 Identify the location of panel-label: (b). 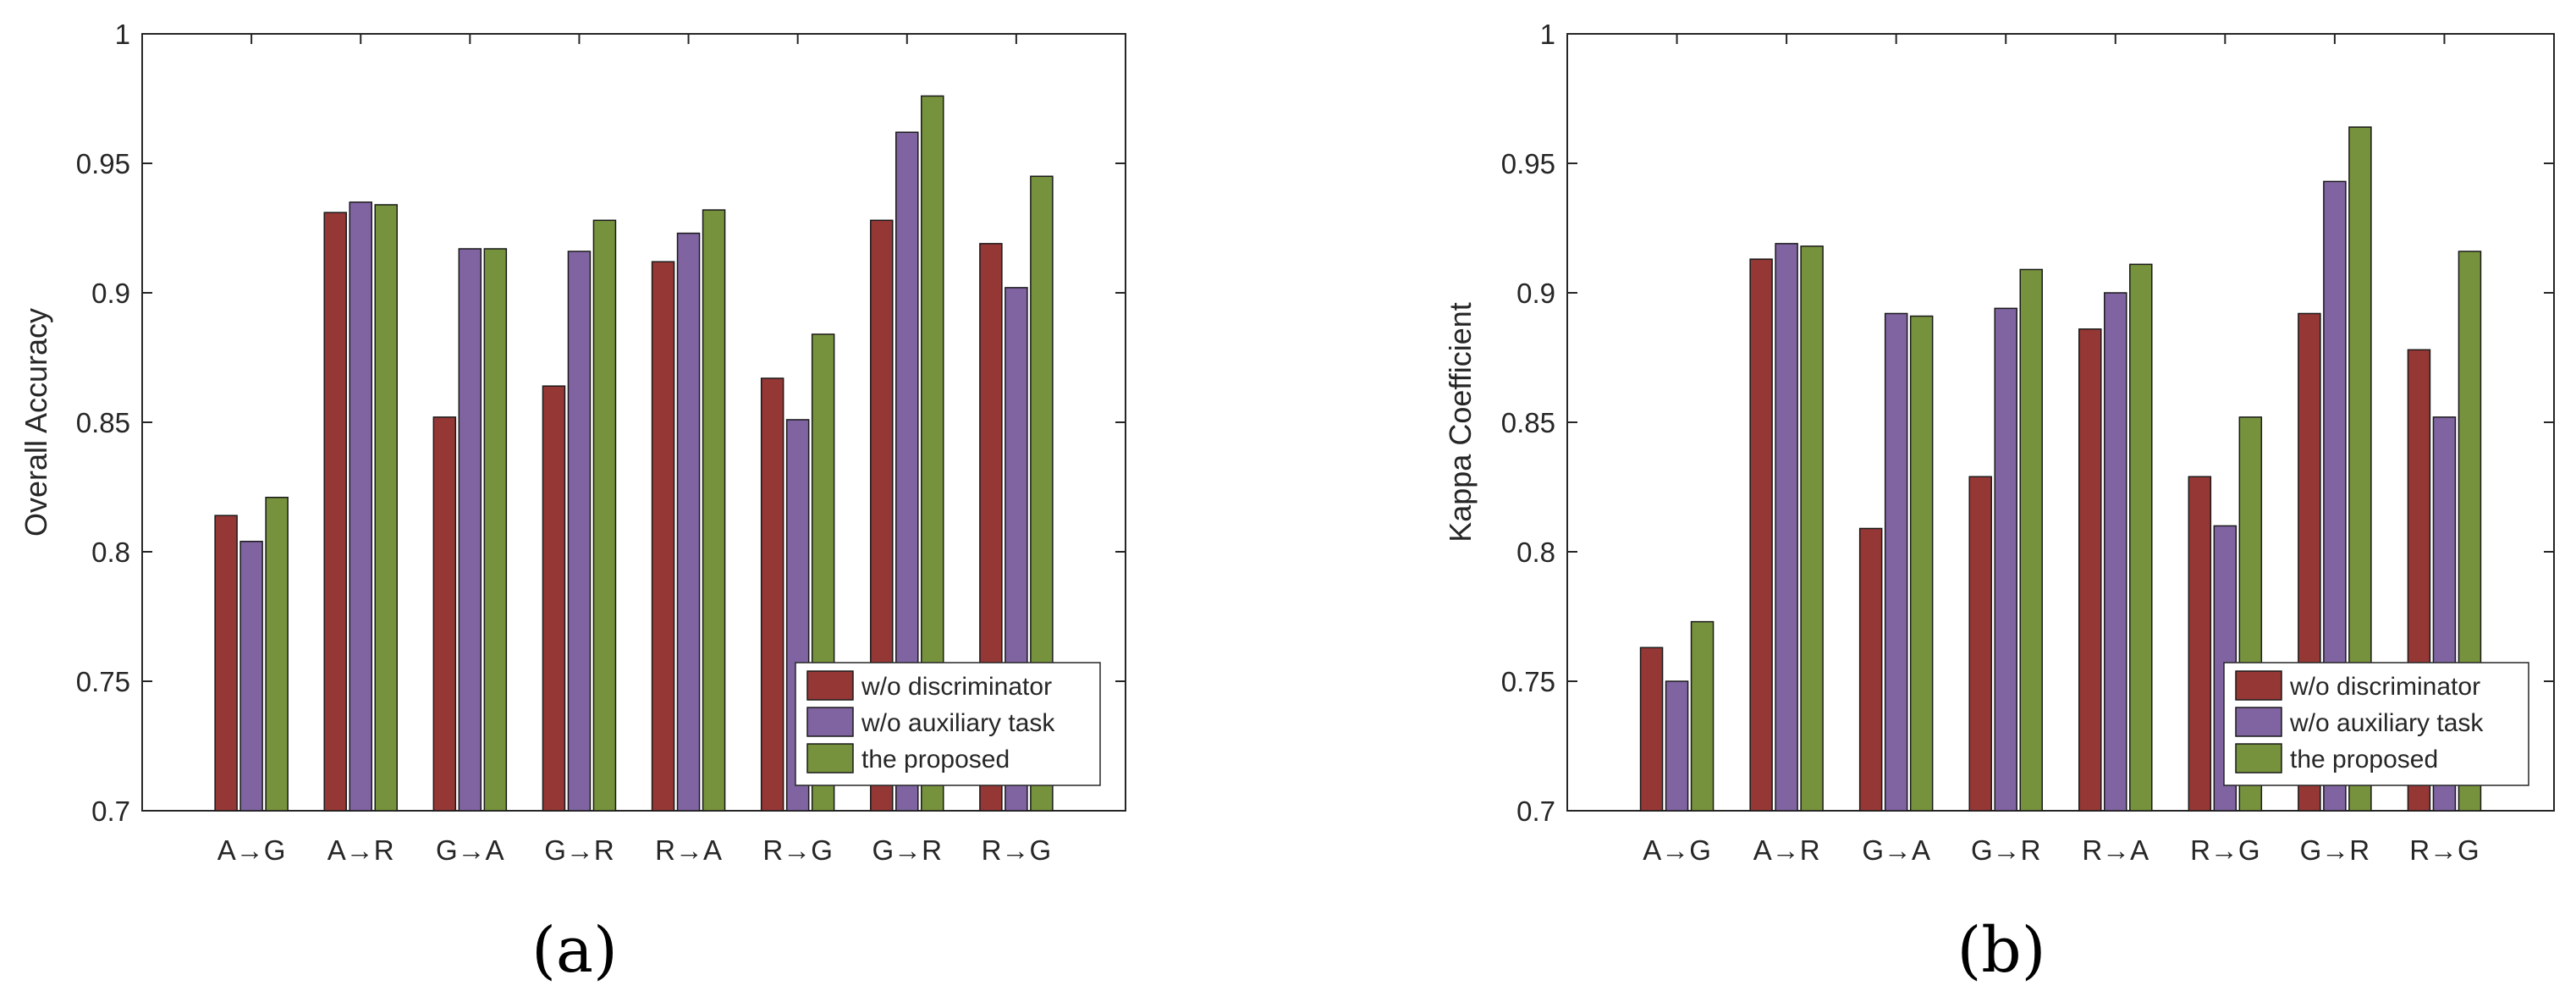
(2001, 950).